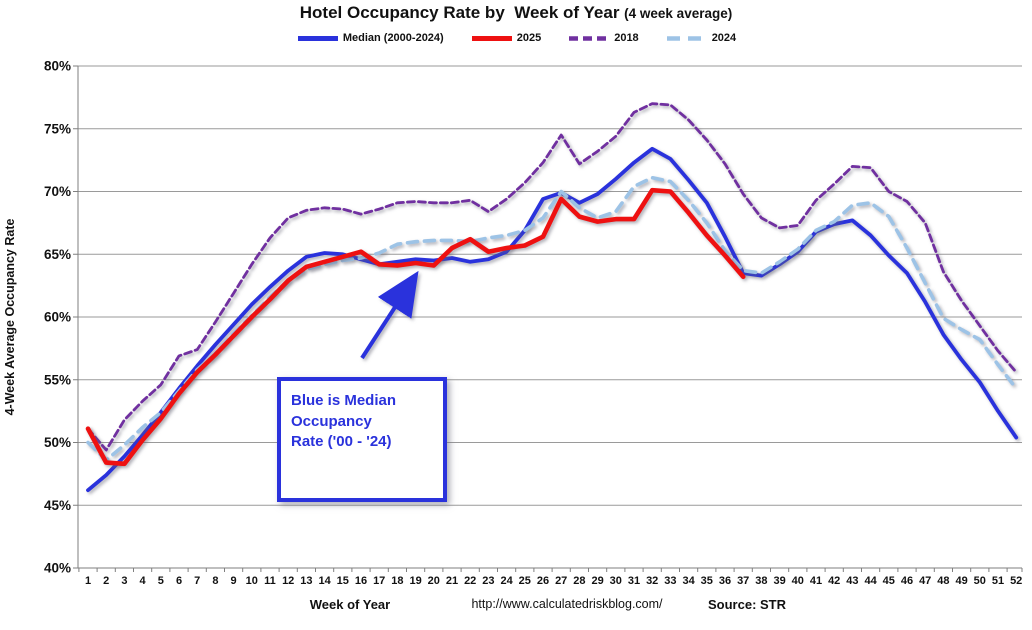  I want to click on x-tick-label: 36, so click(725, 581).